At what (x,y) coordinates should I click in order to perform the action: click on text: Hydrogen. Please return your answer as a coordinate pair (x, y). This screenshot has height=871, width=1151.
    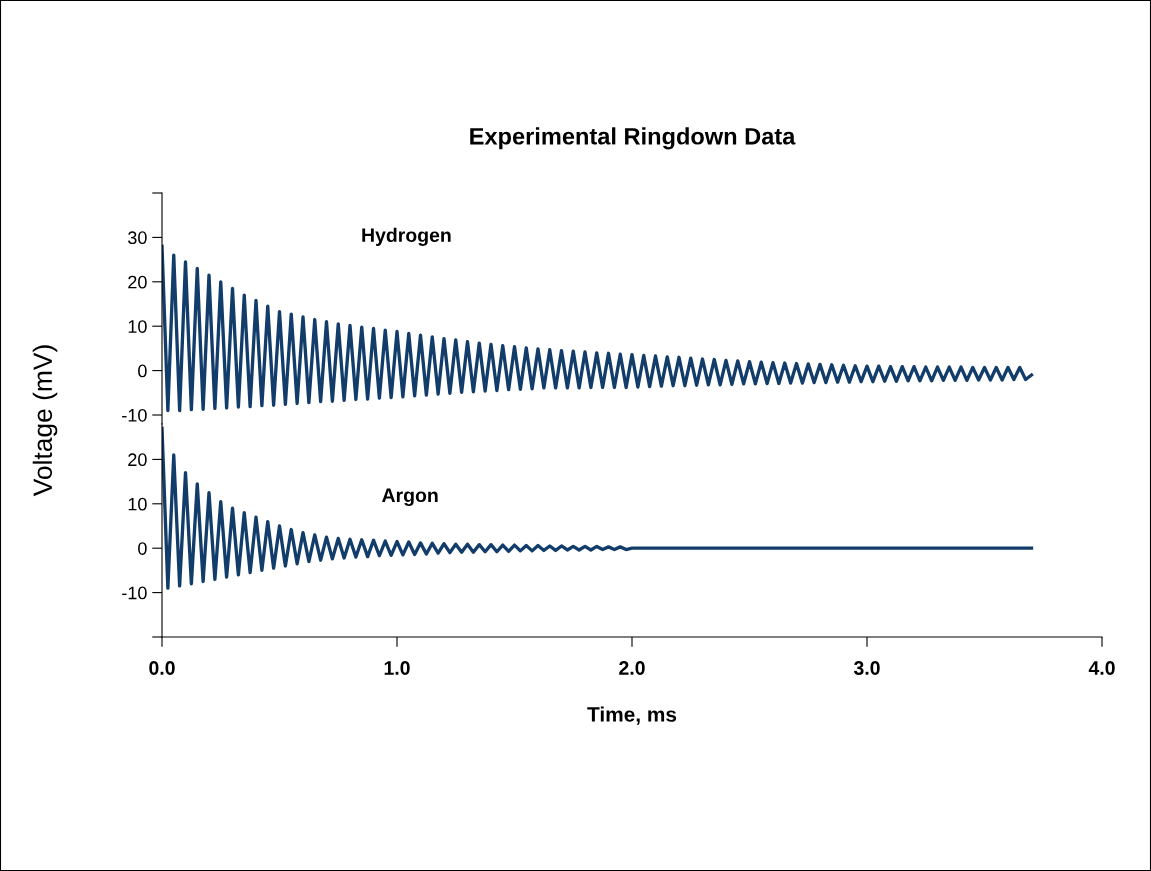
    Looking at the image, I should click on (406, 236).